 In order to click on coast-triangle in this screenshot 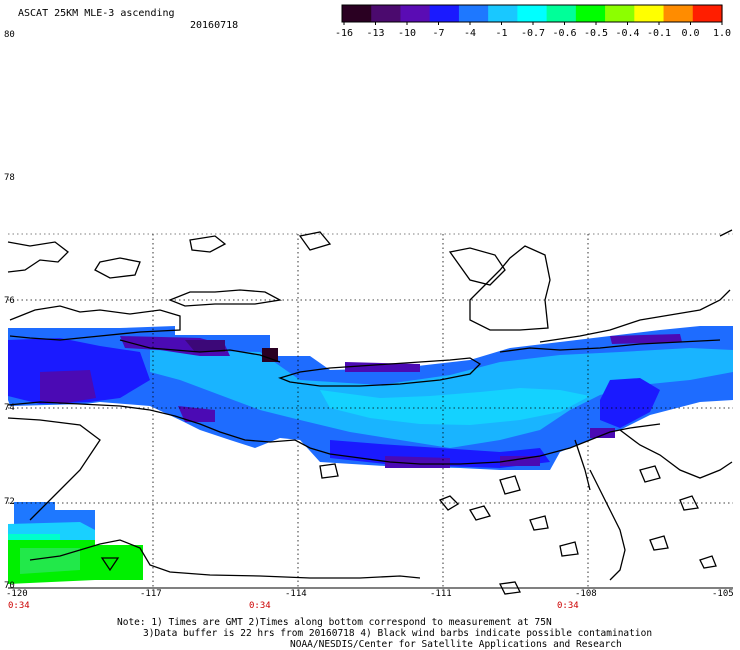, I will do `click(110, 564)`.